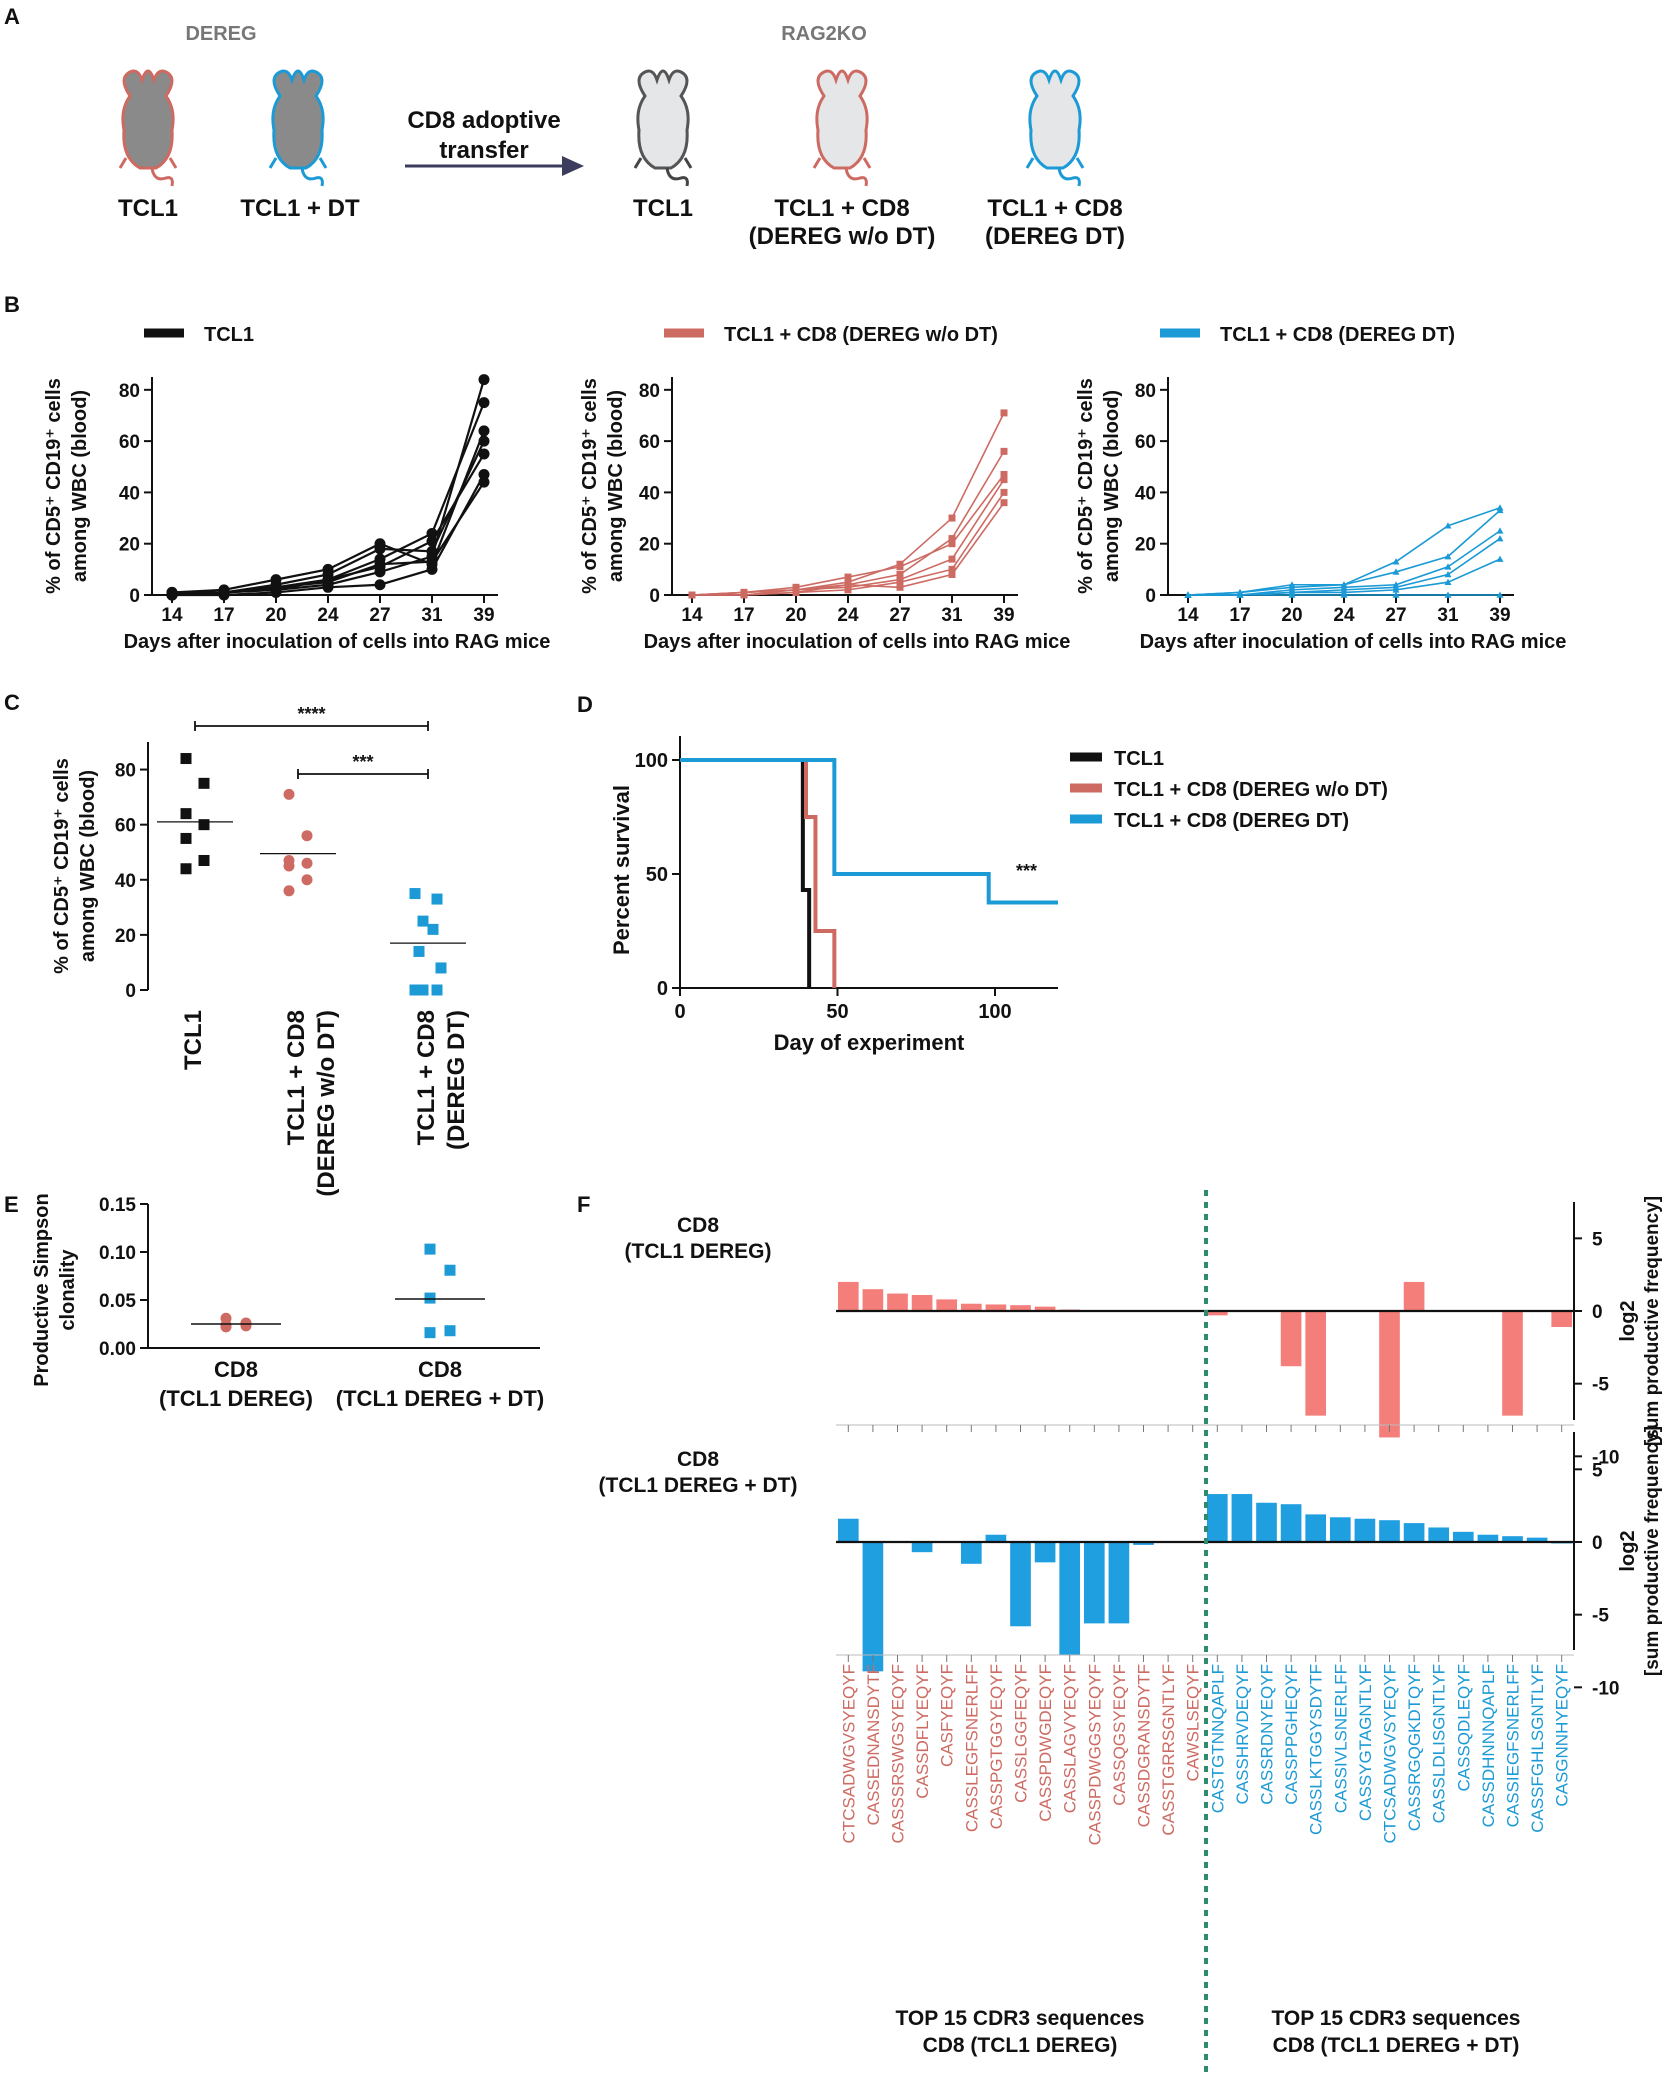 This screenshot has height=2077, width=1663. What do you see at coordinates (1139, 759) in the screenshot?
I see `legend-label: TCL1` at bounding box center [1139, 759].